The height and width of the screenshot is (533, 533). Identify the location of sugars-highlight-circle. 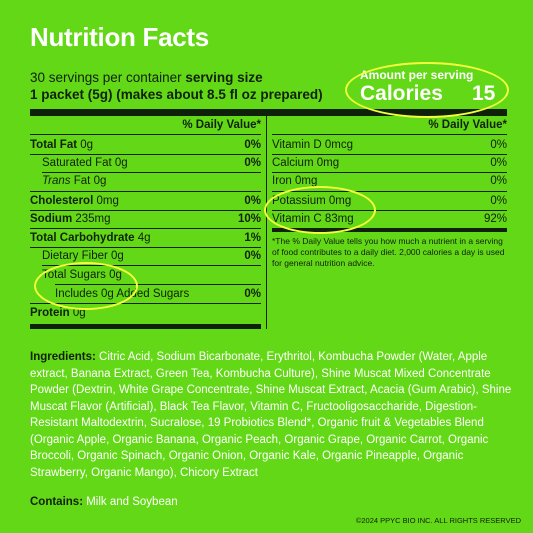
(86, 286).